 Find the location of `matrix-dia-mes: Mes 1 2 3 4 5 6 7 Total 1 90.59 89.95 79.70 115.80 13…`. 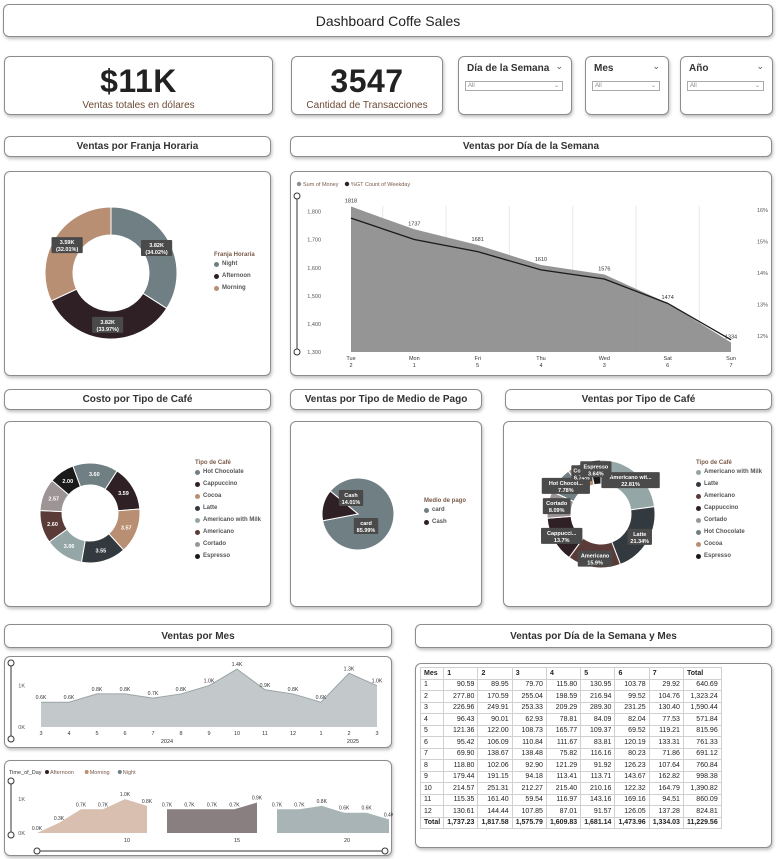

matrix-dia-mes: Mes 1 2 3 4 5 6 7 Total 1 90.59 89.95 79.70 115.80 13… is located at coordinates (570, 748).